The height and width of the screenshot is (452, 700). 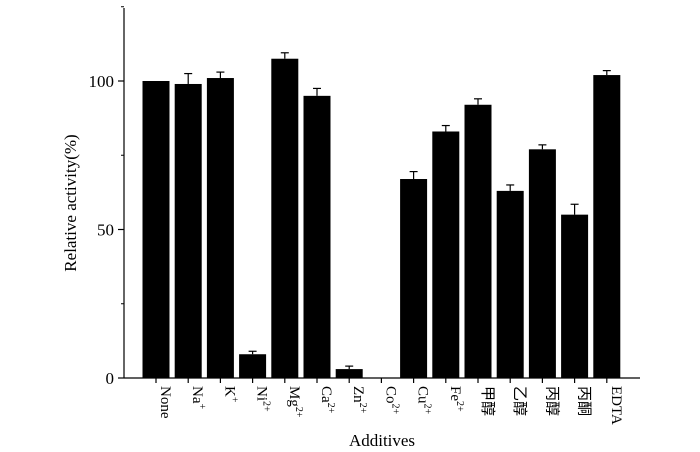 I want to click on y-tick-label: 100, so click(x=102, y=81).